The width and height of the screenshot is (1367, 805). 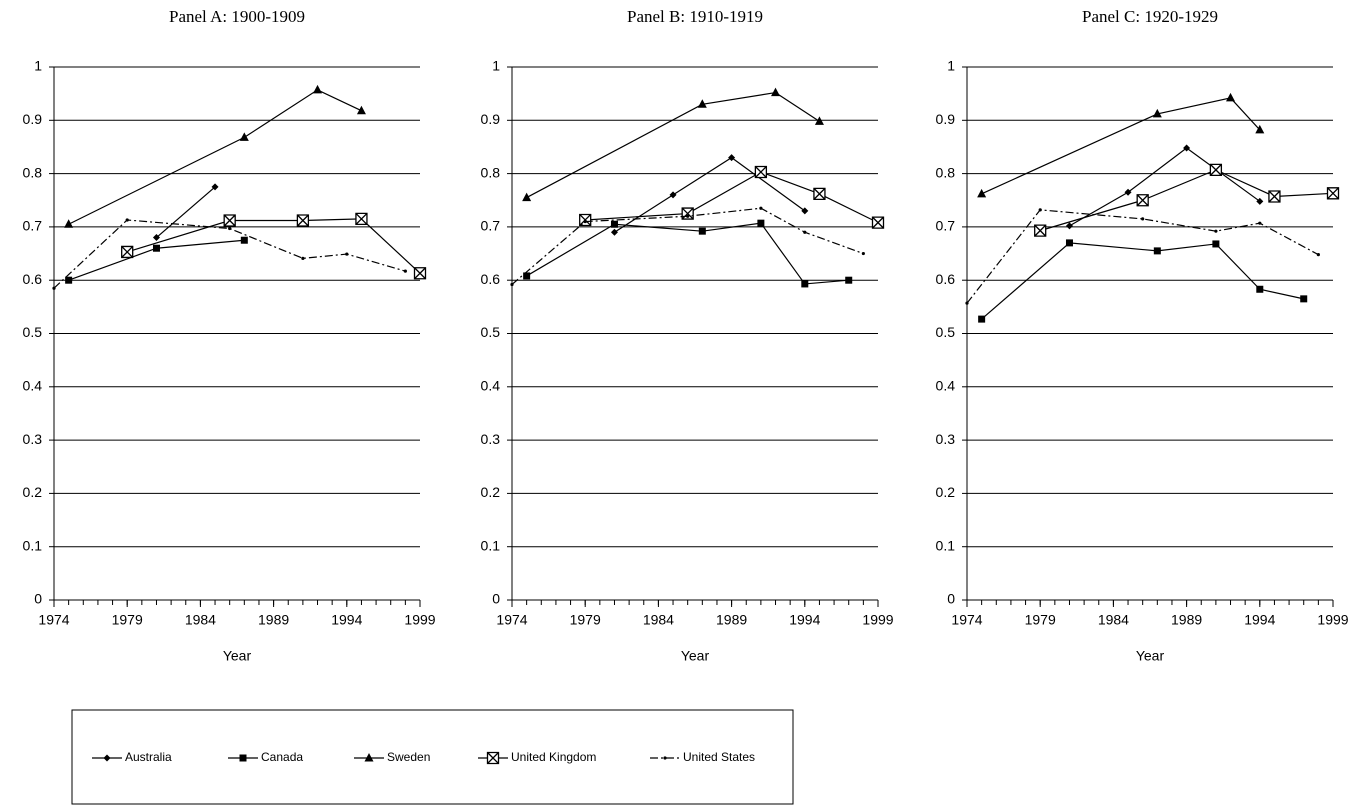 What do you see at coordinates (33, 386) in the screenshot?
I see `y-tick-label: 0.4` at bounding box center [33, 386].